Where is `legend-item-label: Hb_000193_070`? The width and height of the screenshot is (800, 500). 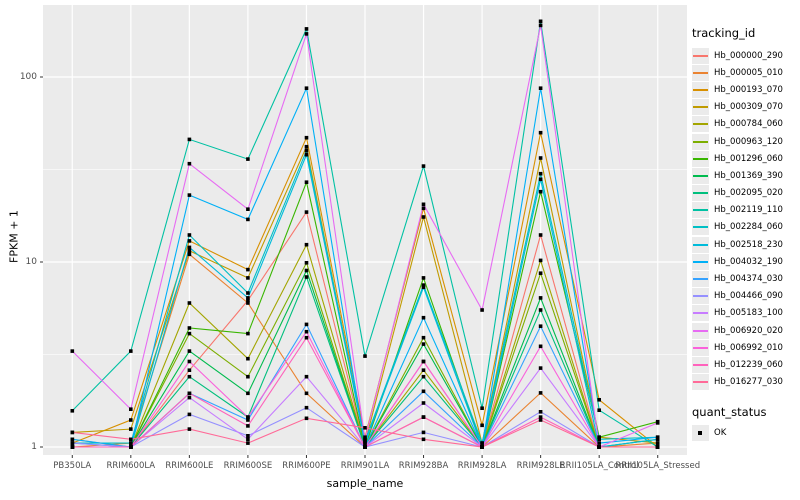
legend-item-label: Hb_000193_070 is located at coordinates (748, 89).